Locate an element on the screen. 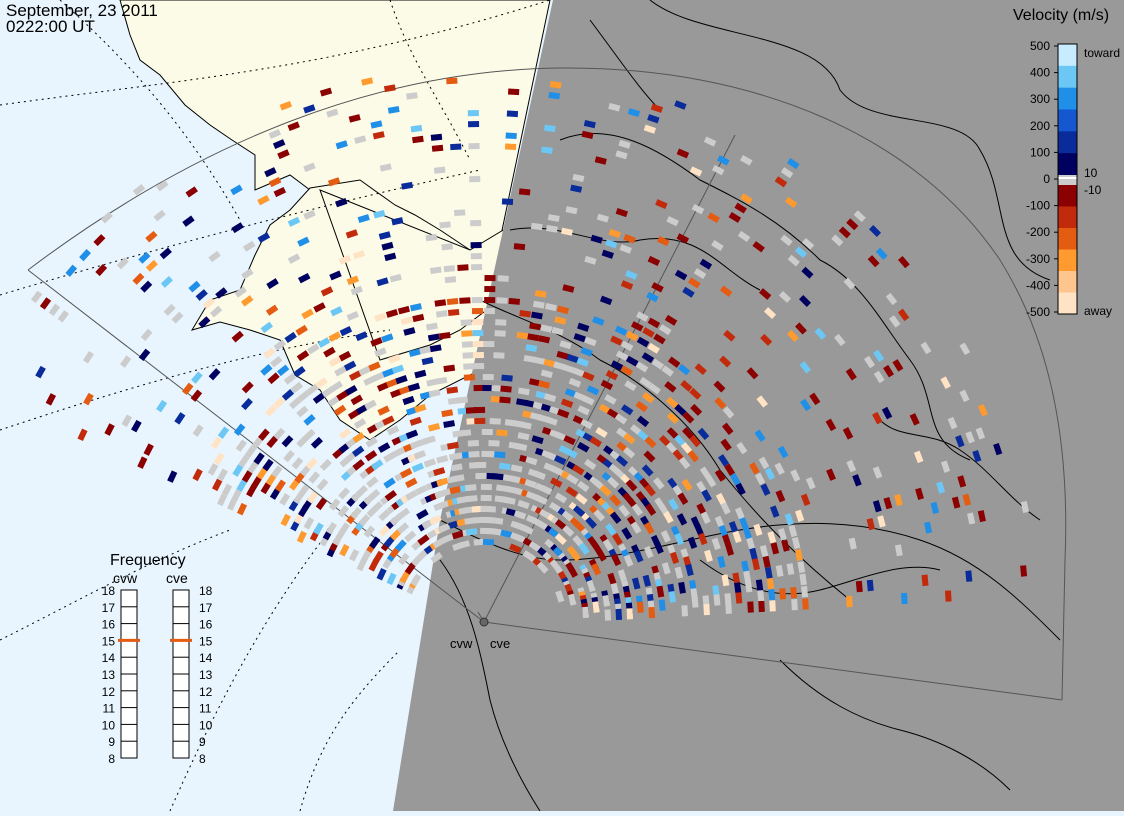 The image size is (1124, 816). frequency-scales: 18 17 16 15 14 13 12 11 10 9 8 18 17 16 15 14 13 12 11 10 9 8 is located at coordinates (157, 675).